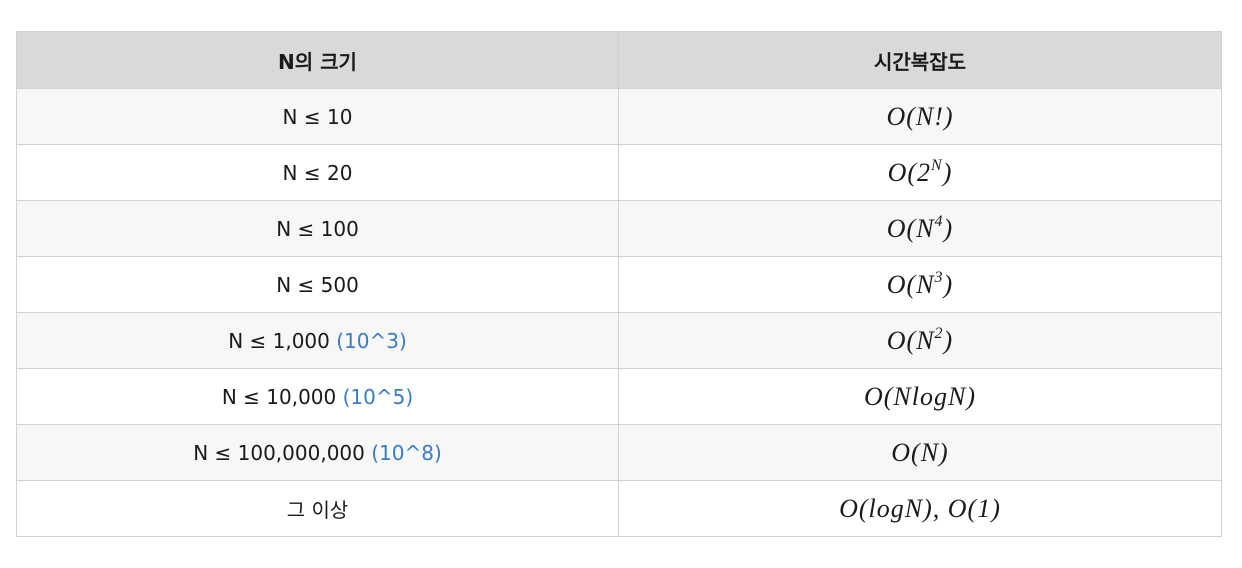 The width and height of the screenshot is (1242, 568). I want to click on size-cell: N ≤ 10,000 (10^5), so click(317, 396).